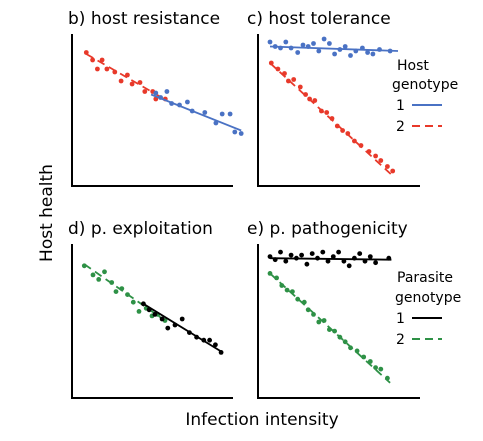 This screenshot has height=441, width=483. I want to click on panel-b-series-2-fit-line, so click(196, 113).